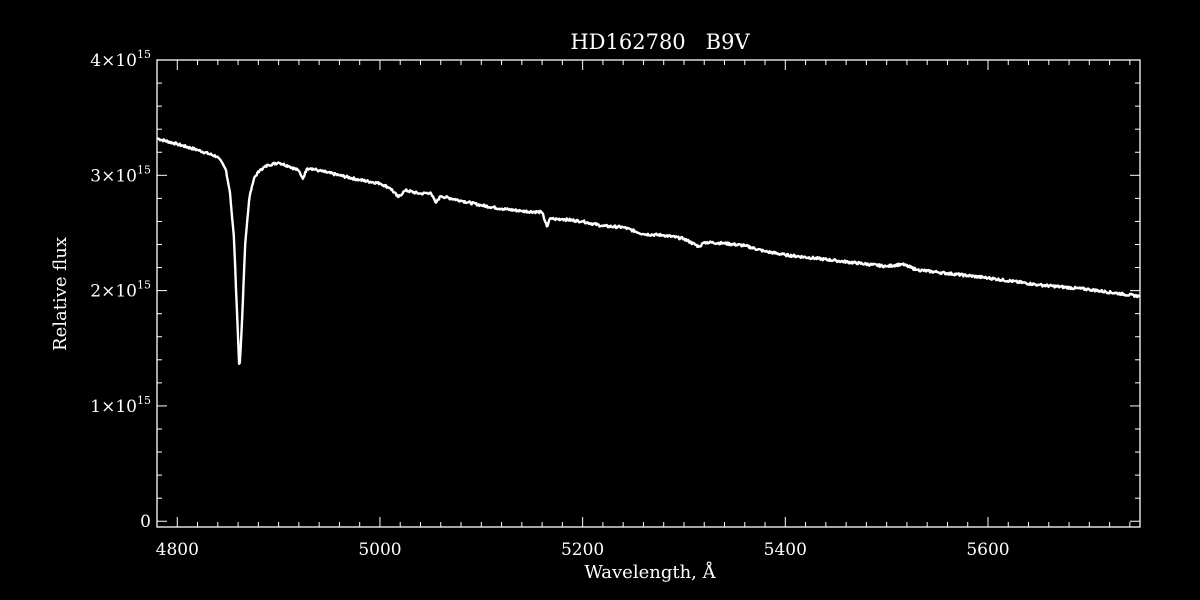 The width and height of the screenshot is (1200, 600). What do you see at coordinates (660, 42) in the screenshot?
I see `chart-title: HD162780 B9V` at bounding box center [660, 42].